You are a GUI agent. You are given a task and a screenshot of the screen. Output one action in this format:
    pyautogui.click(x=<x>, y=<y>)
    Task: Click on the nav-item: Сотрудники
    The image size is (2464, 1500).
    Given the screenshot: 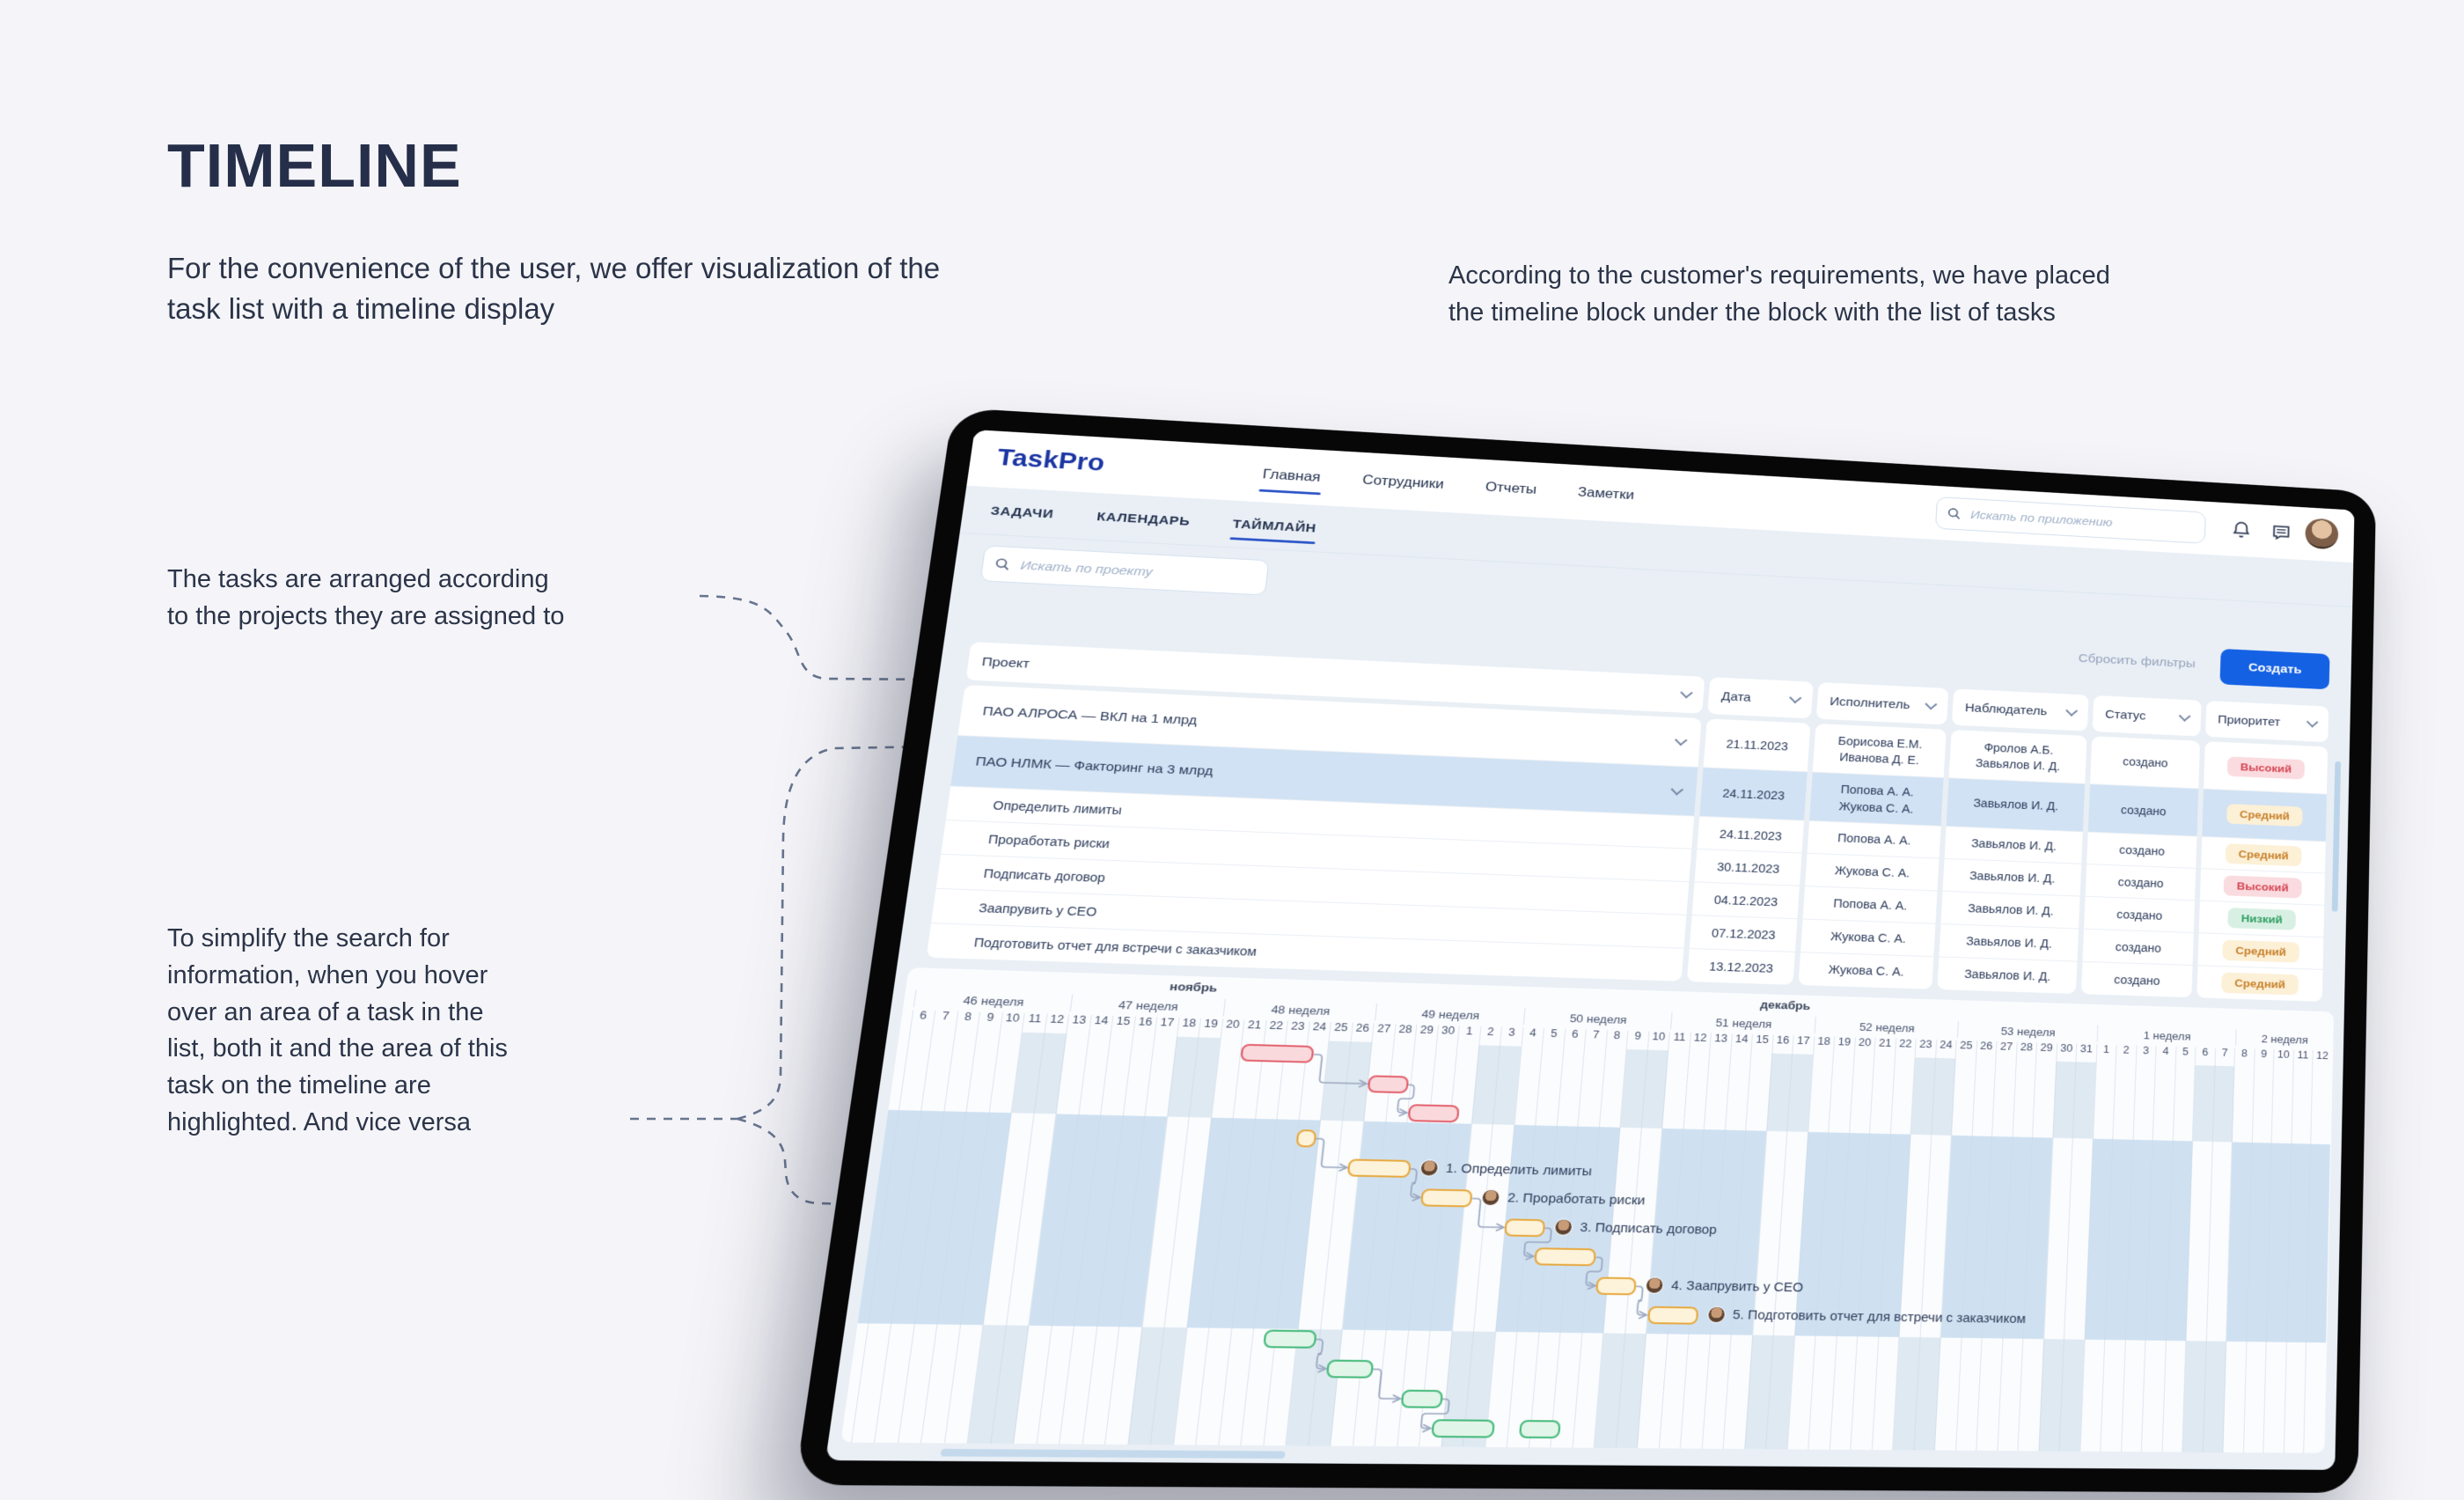 What is the action you would take?
    pyautogui.click(x=1403, y=482)
    